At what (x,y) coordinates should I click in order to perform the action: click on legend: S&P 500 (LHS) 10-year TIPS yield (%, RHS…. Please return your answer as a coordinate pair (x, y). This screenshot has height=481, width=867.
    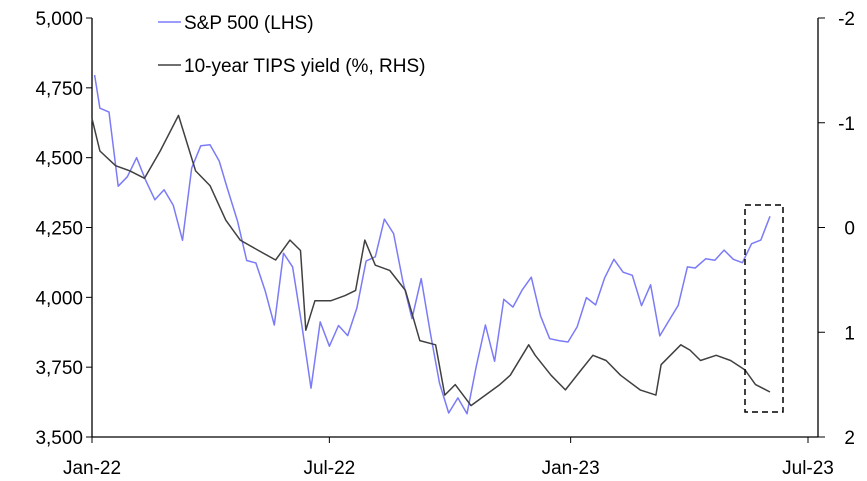
    Looking at the image, I should click on (291, 45).